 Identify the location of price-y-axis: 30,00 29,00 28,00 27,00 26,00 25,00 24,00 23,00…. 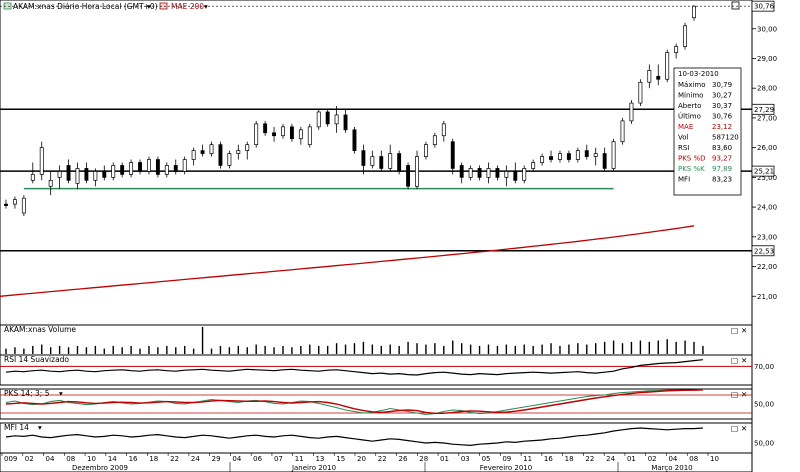
(764, 150).